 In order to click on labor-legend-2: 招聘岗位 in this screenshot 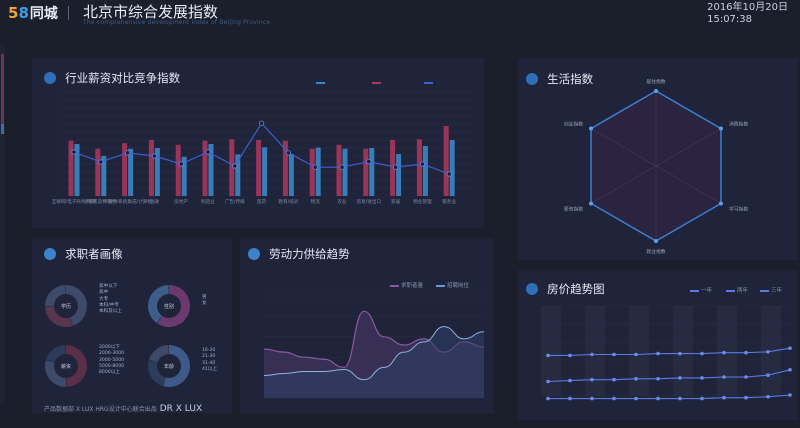, I will do `click(452, 285)`.